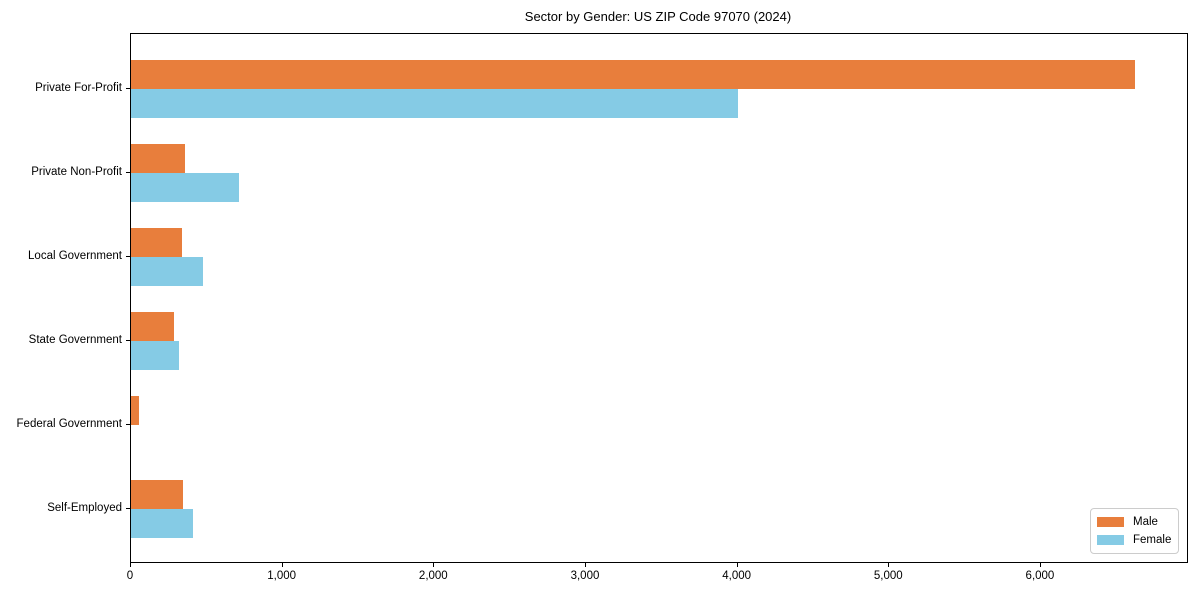 The image size is (1200, 600). Describe the element at coordinates (433, 576) in the screenshot. I see `x-tick-label-2000: 2,000` at that location.